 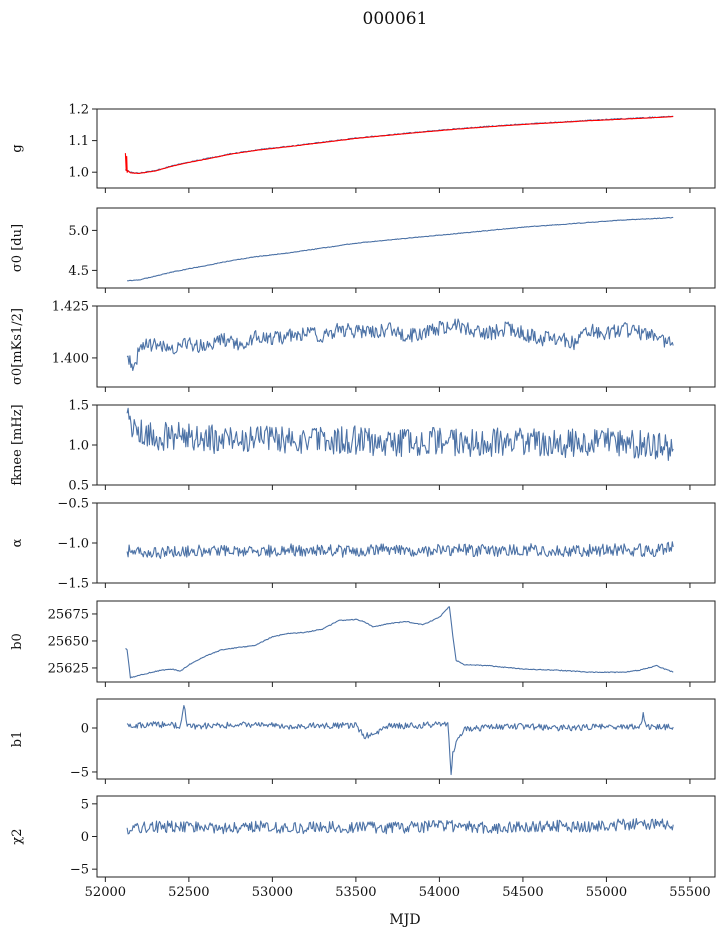 What do you see at coordinates (70, 358) in the screenshot?
I see `y-tick-label: 1.400` at bounding box center [70, 358].